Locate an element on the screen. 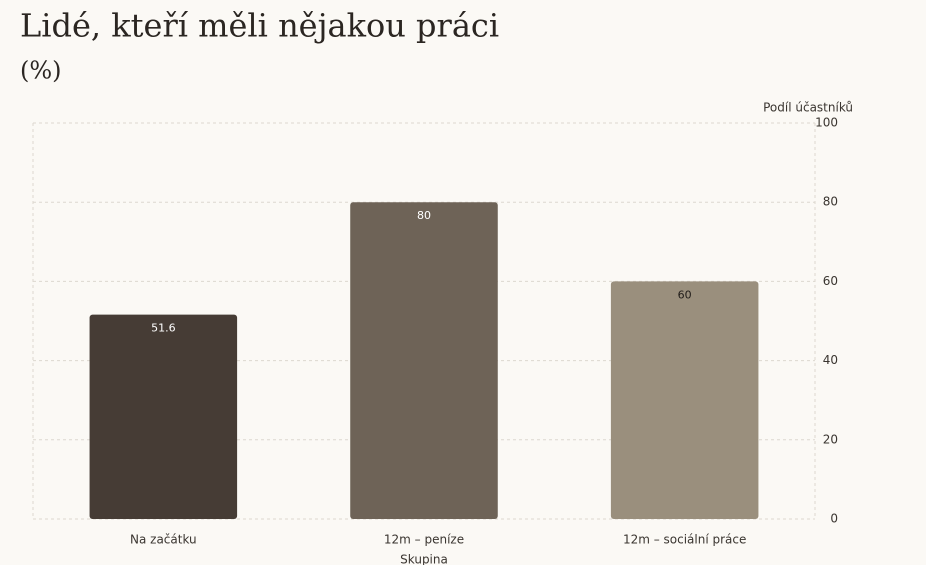 This screenshot has width=926, height=565. y-tick-label: 100 is located at coordinates (826, 123).